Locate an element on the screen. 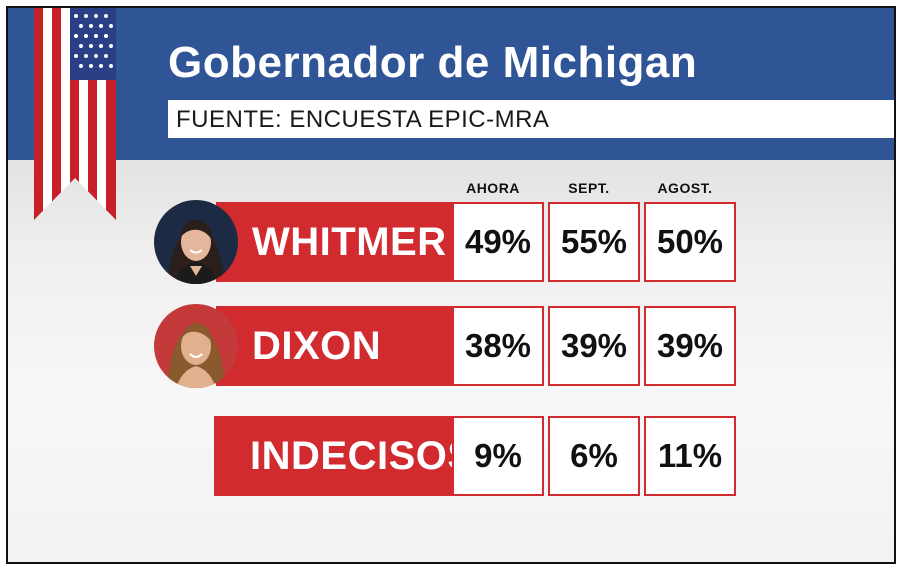 This screenshot has width=902, height=574. table-row-whitmer: WHITMER 49% 55% 50% is located at coordinates (451, 242).